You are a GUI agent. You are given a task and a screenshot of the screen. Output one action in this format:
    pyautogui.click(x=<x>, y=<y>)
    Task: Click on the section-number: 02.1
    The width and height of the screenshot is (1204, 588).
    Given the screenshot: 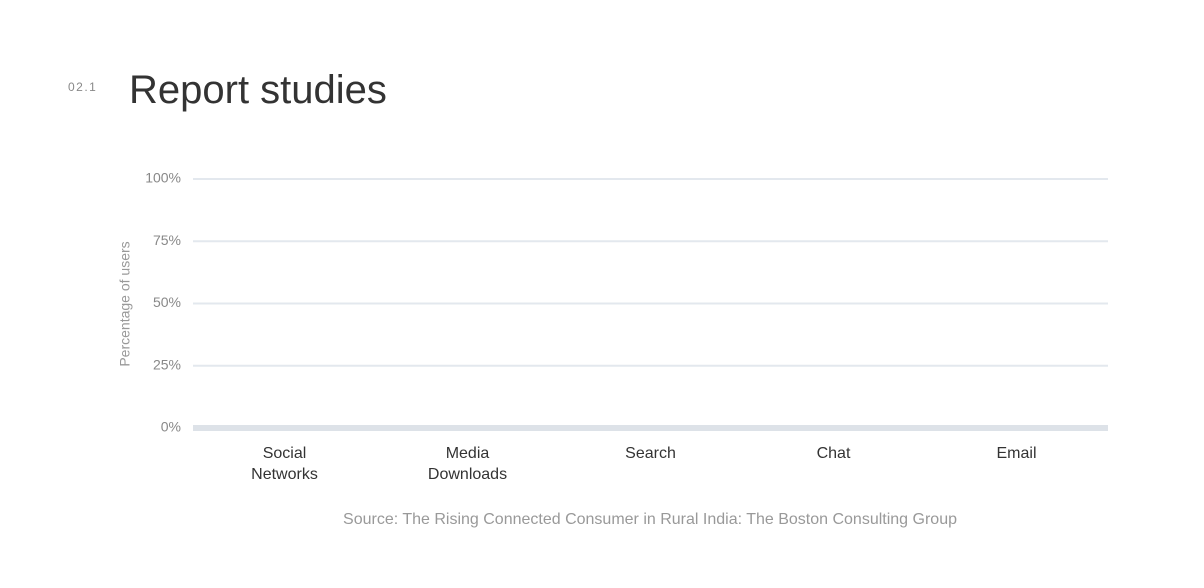 What is the action you would take?
    pyautogui.click(x=83, y=87)
    